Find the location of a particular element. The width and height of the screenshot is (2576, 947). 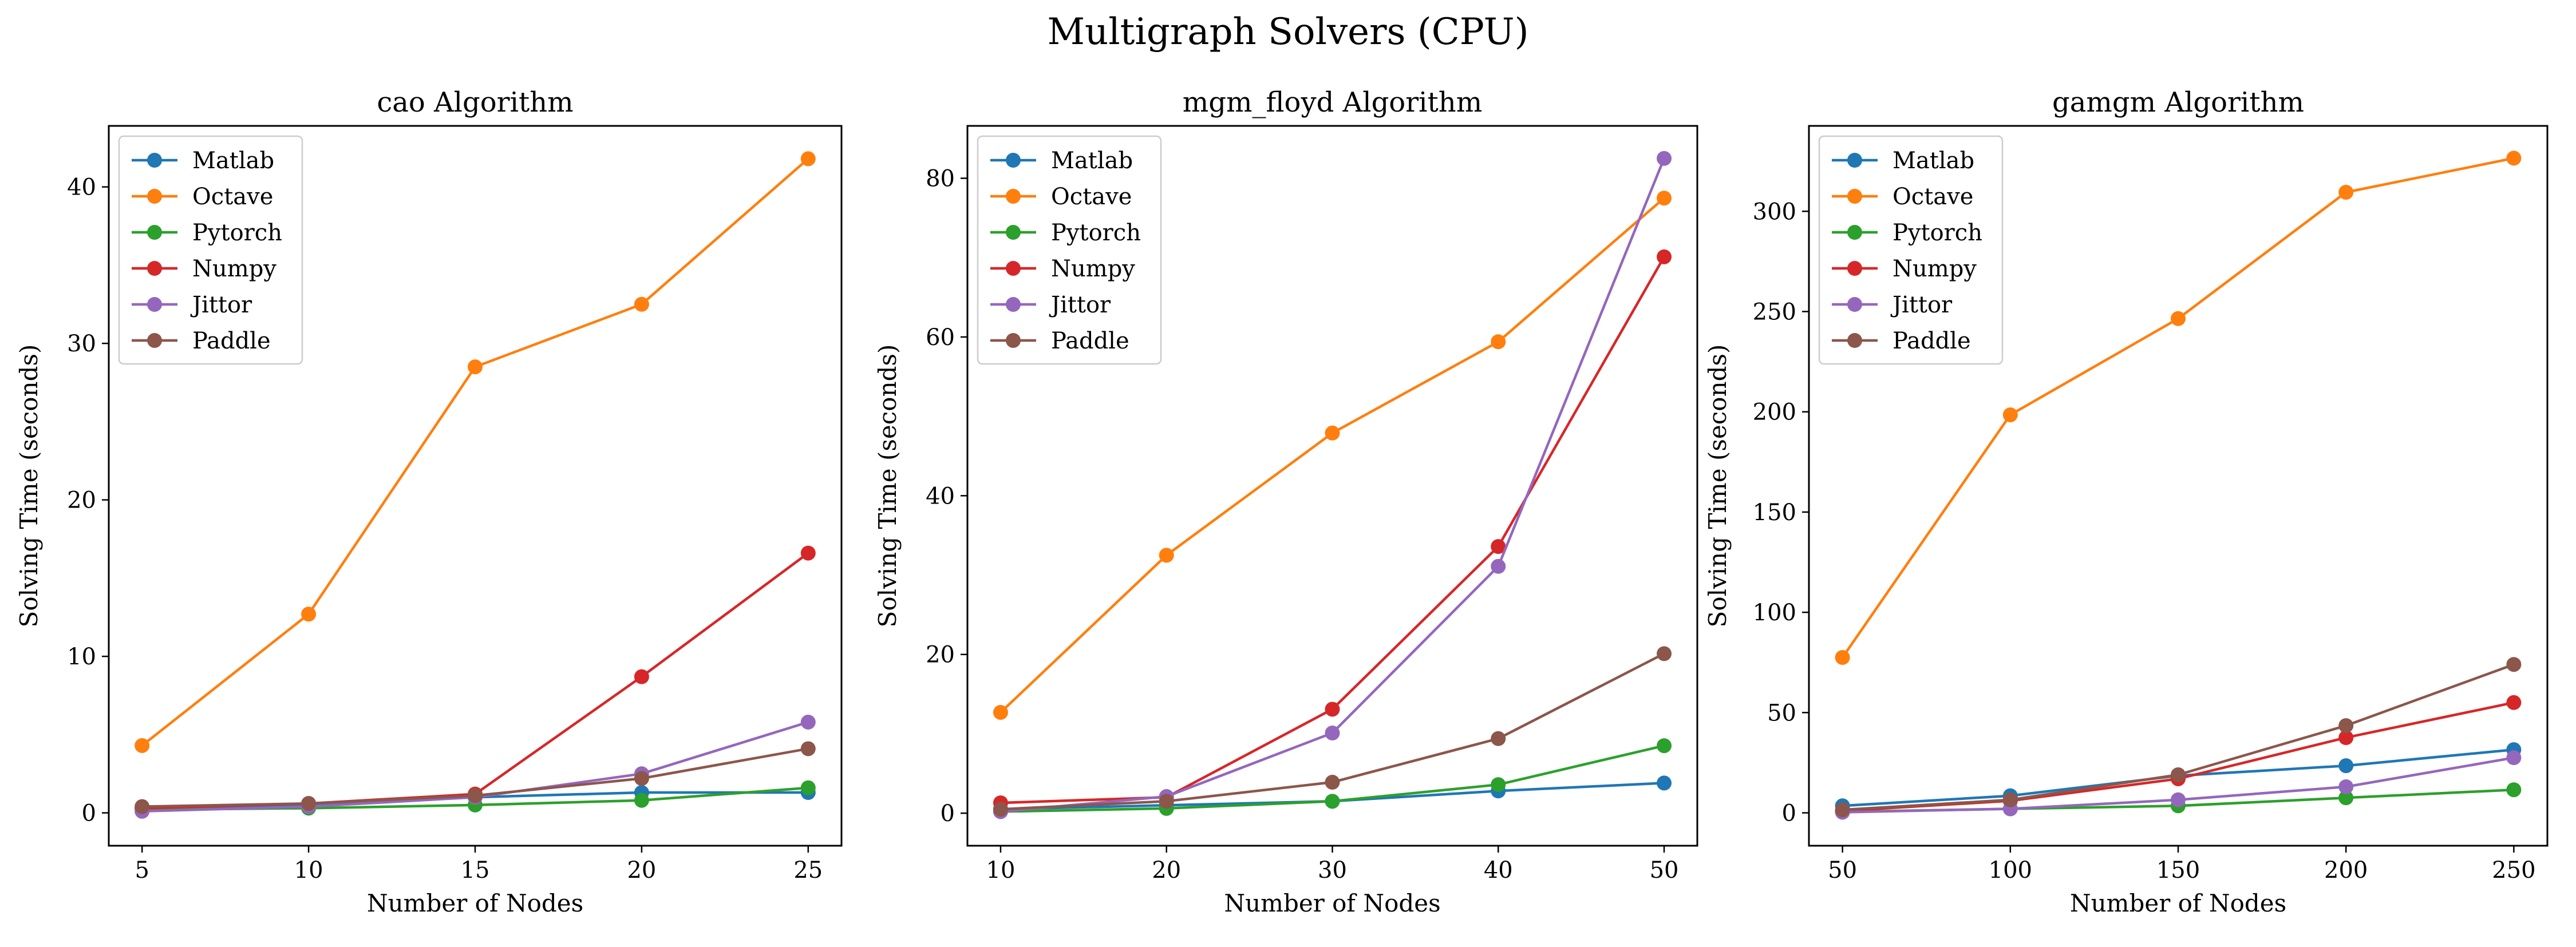

panel-title: mgm_floyd Algorithm is located at coordinates (1332, 102).